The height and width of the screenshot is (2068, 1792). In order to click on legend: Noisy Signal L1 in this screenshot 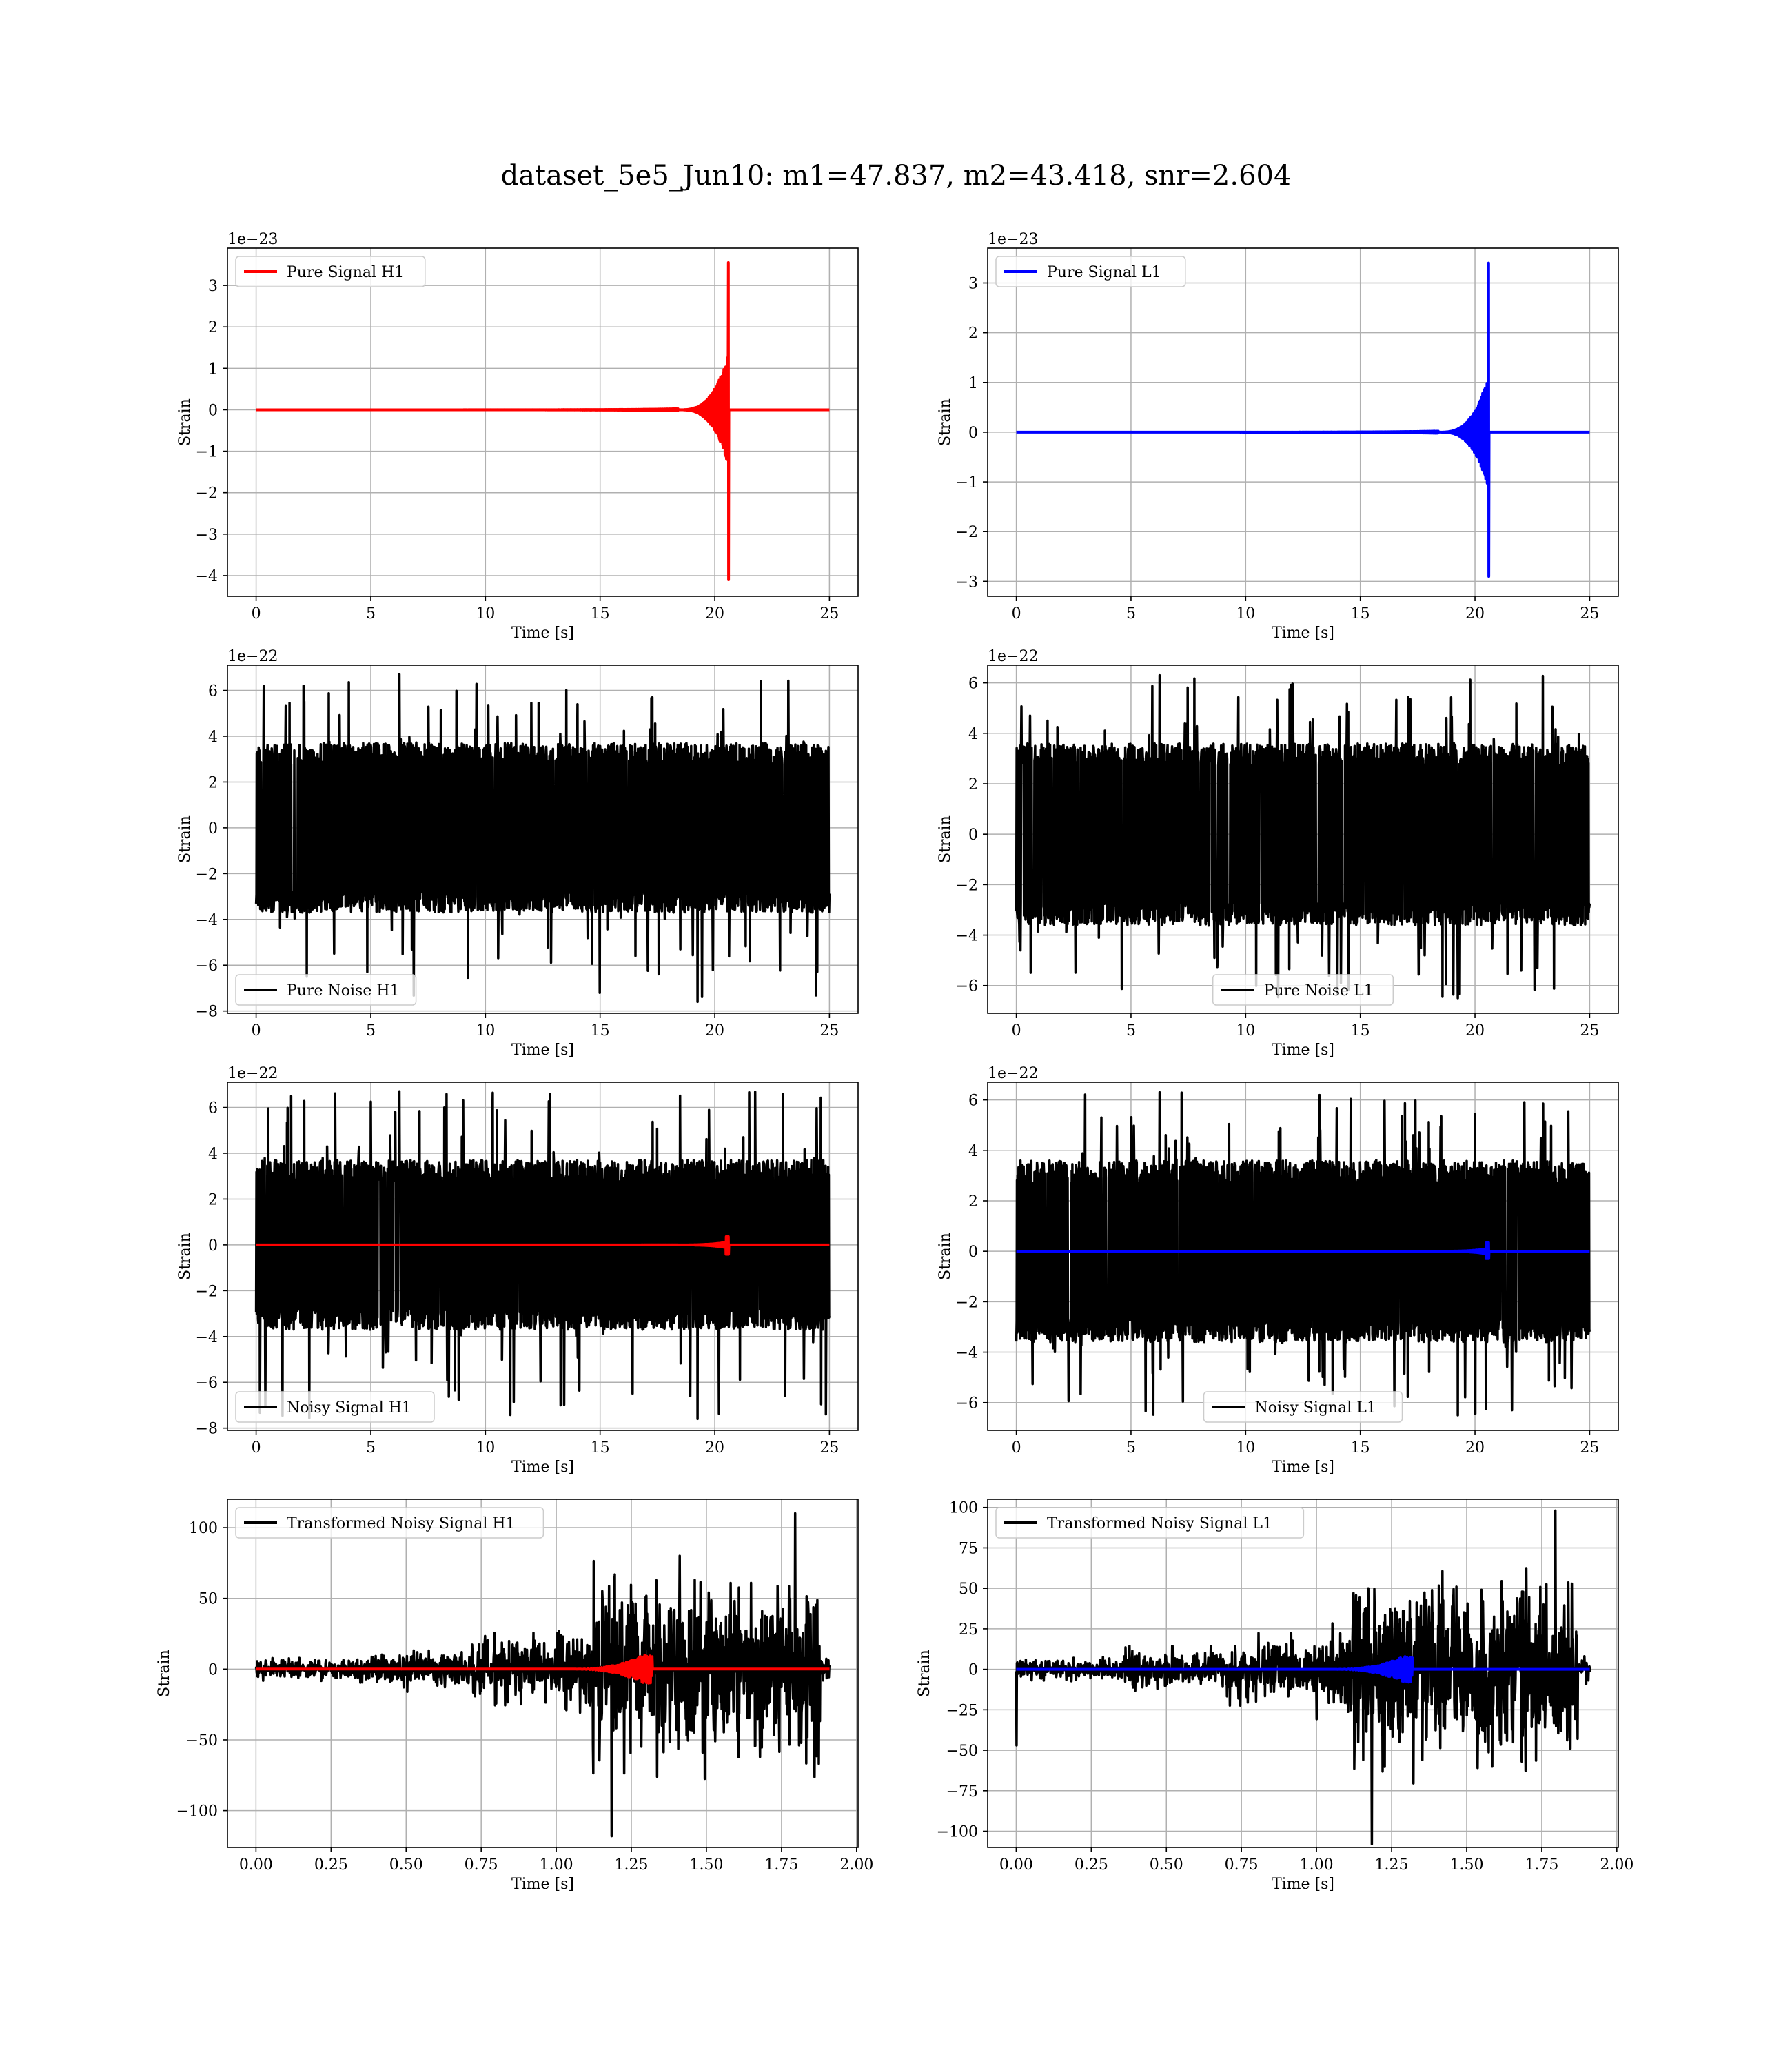, I will do `click(1303, 1407)`.